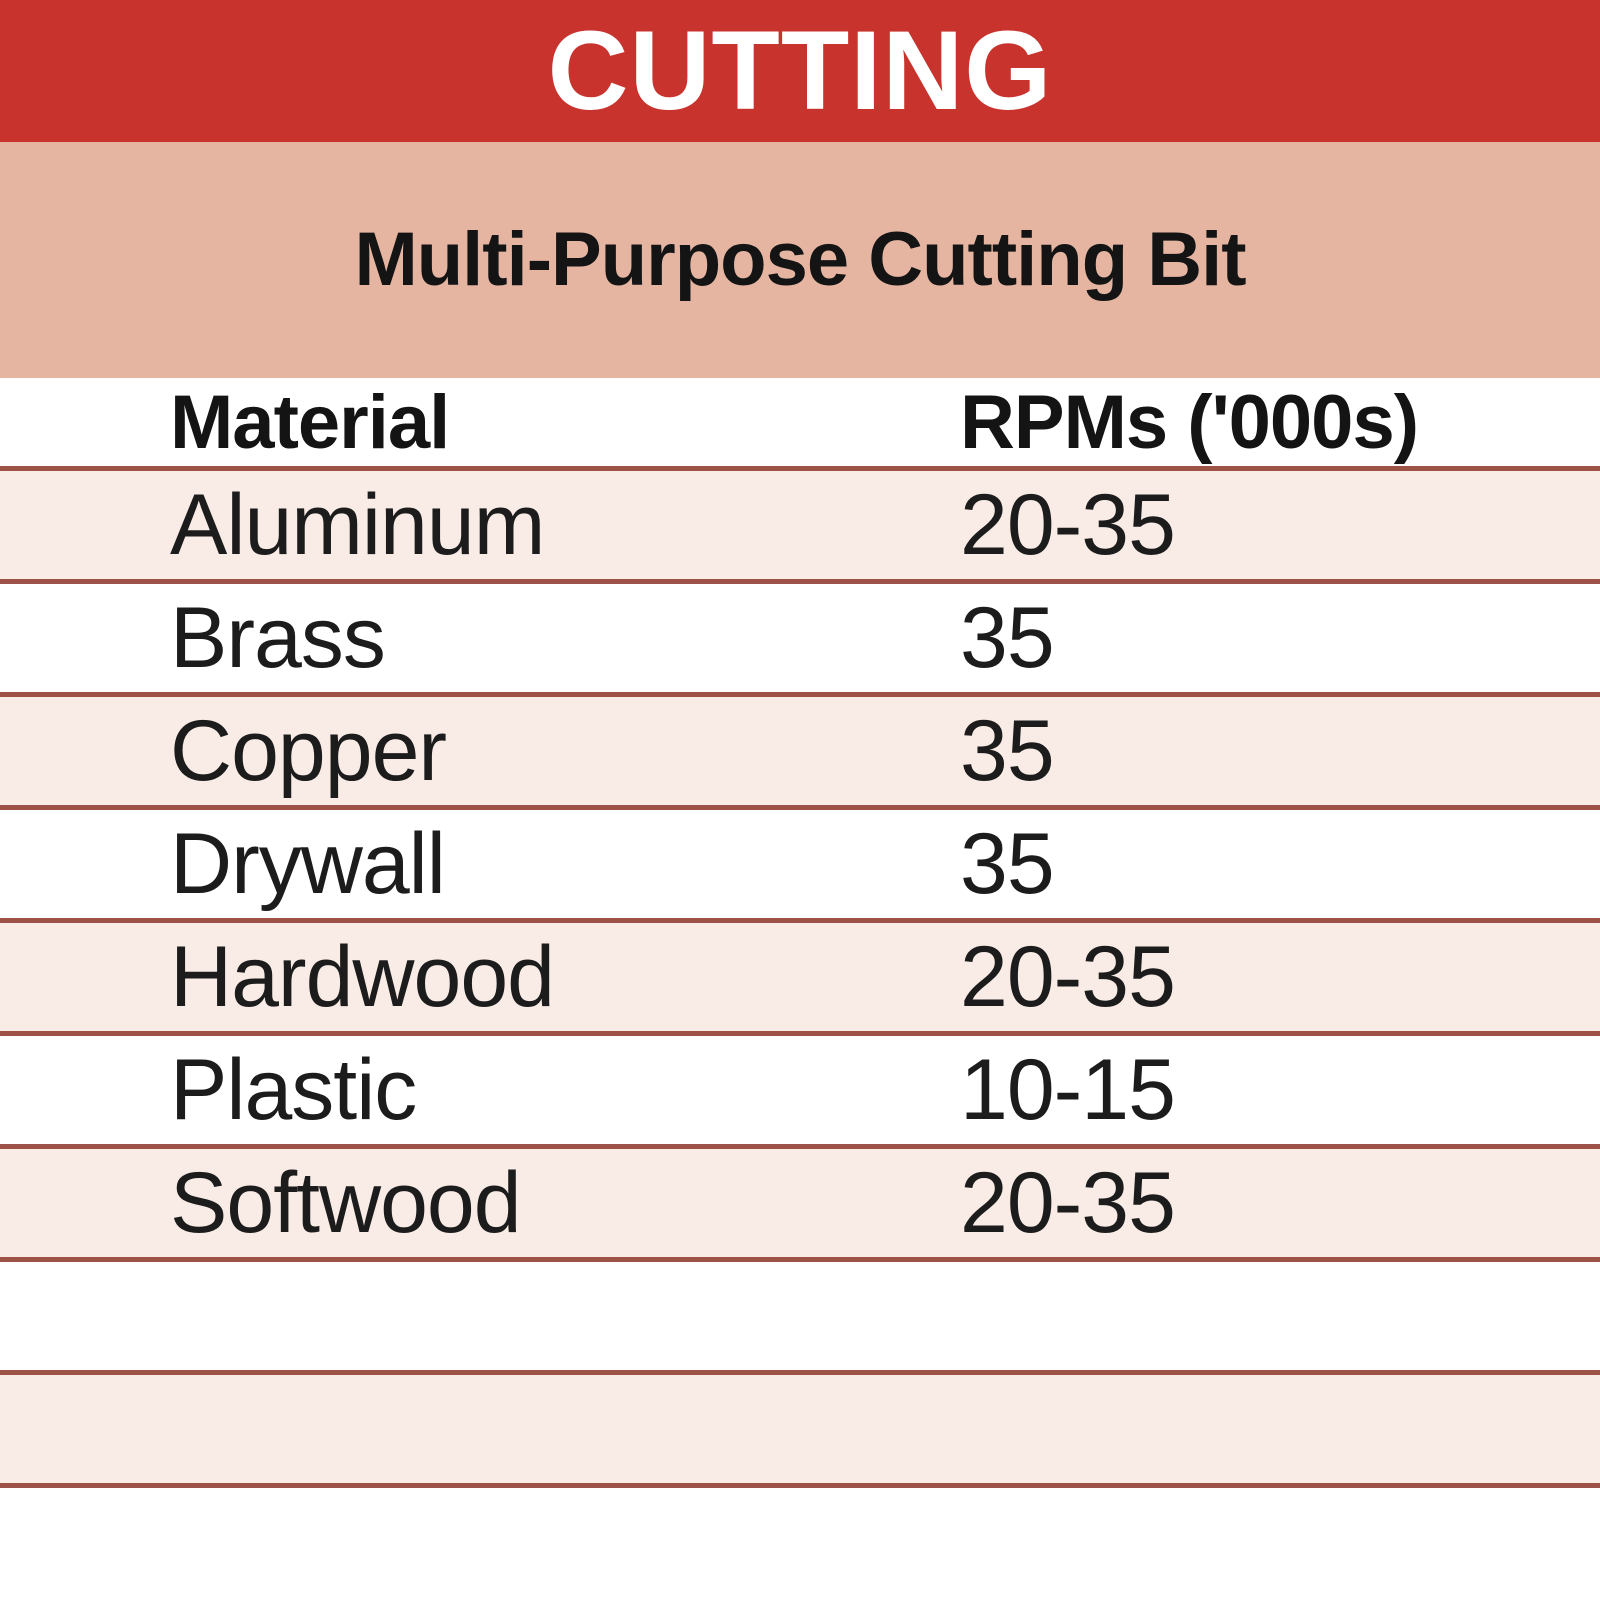  I want to click on material-cell: Drywall, so click(308, 863).